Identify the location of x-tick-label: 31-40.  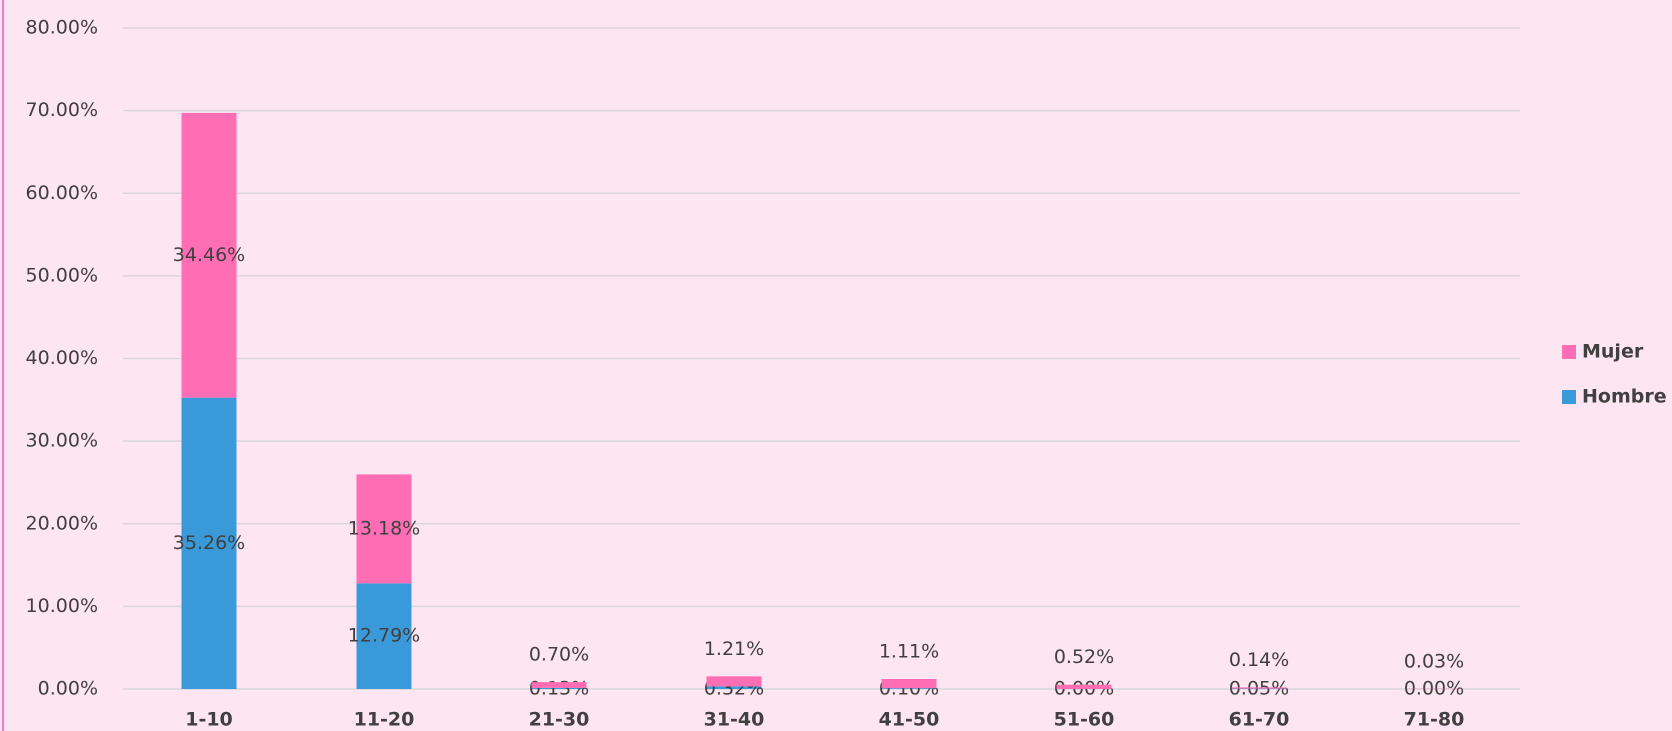
(734, 720).